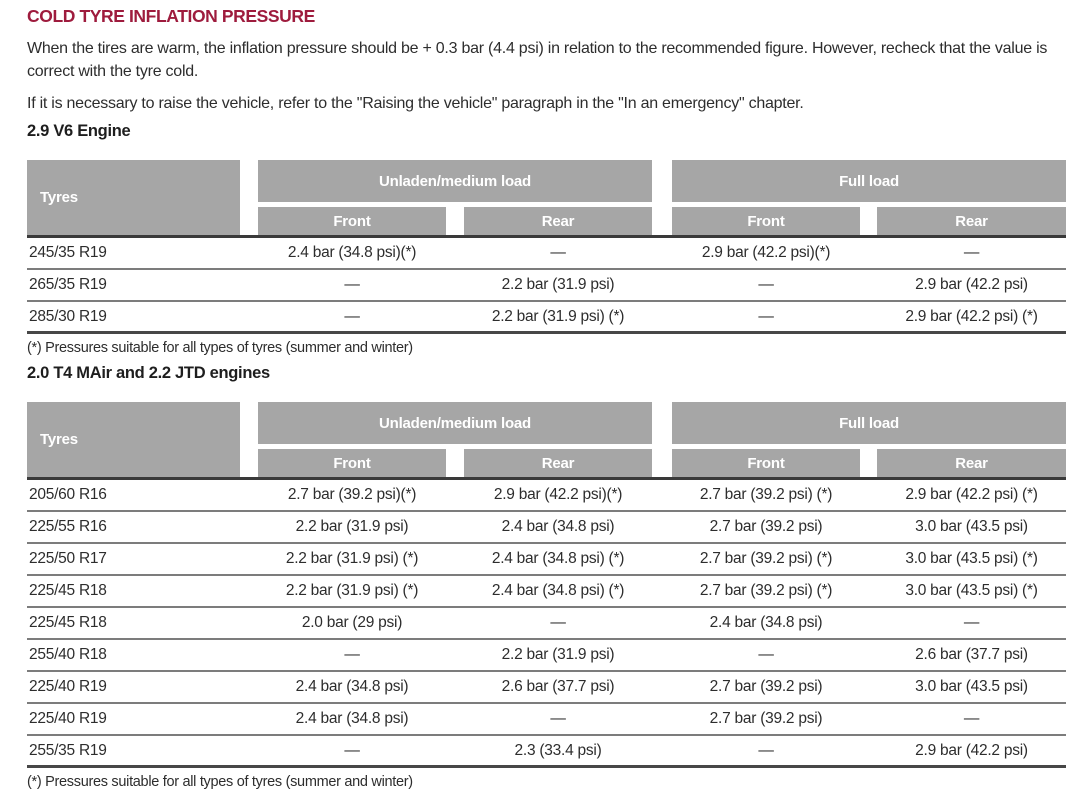  What do you see at coordinates (352, 622) in the screenshot?
I see `pressure-value: 2.0 bar (29 psi)` at bounding box center [352, 622].